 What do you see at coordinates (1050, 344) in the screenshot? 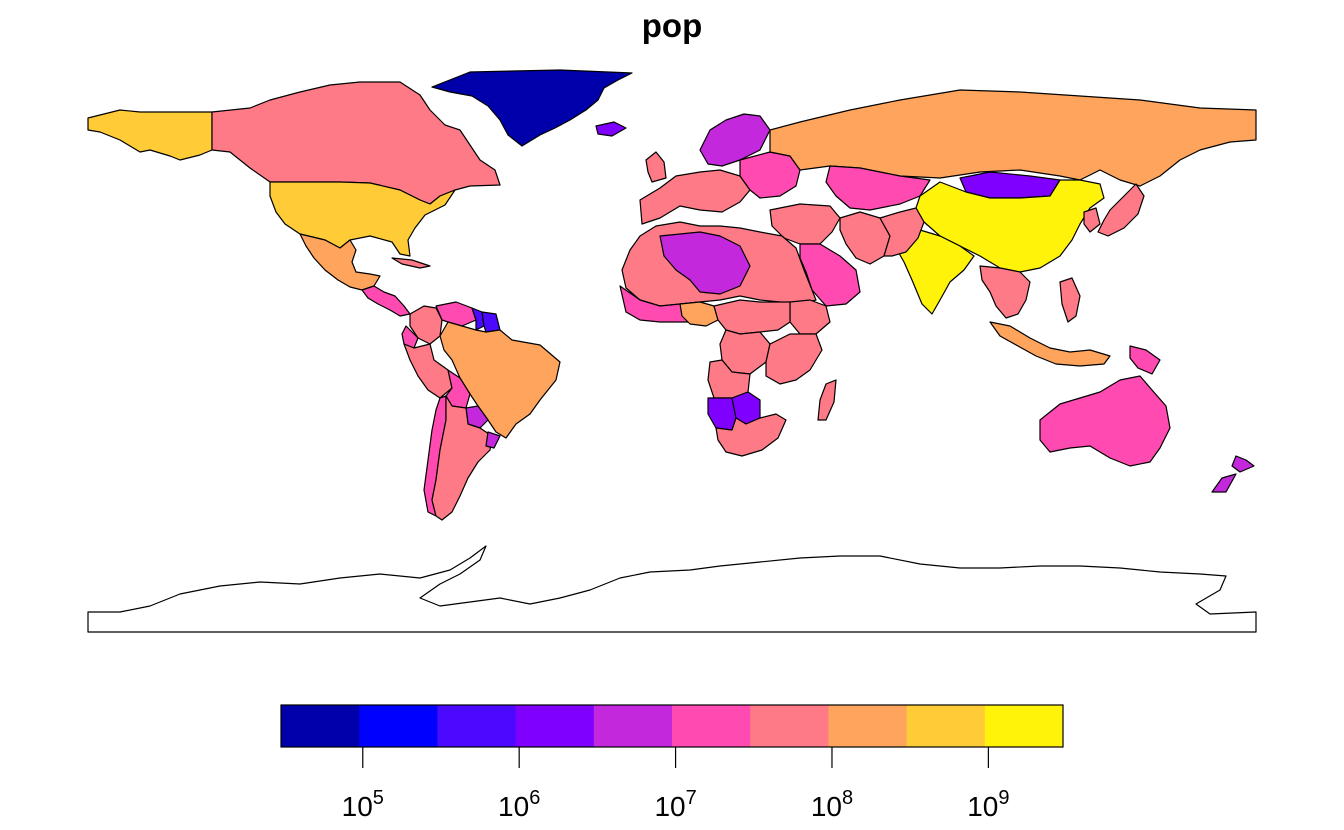
I see `region-indonesia` at bounding box center [1050, 344].